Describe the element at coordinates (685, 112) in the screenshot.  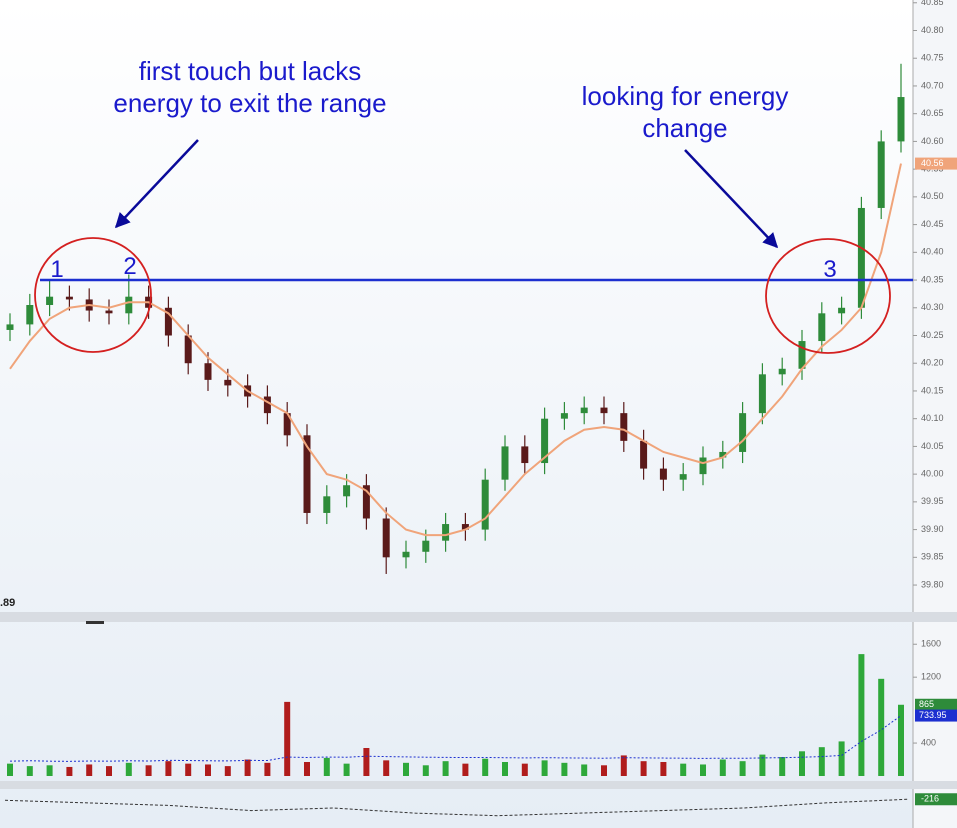
I see `annotation: looking for energy change` at that location.